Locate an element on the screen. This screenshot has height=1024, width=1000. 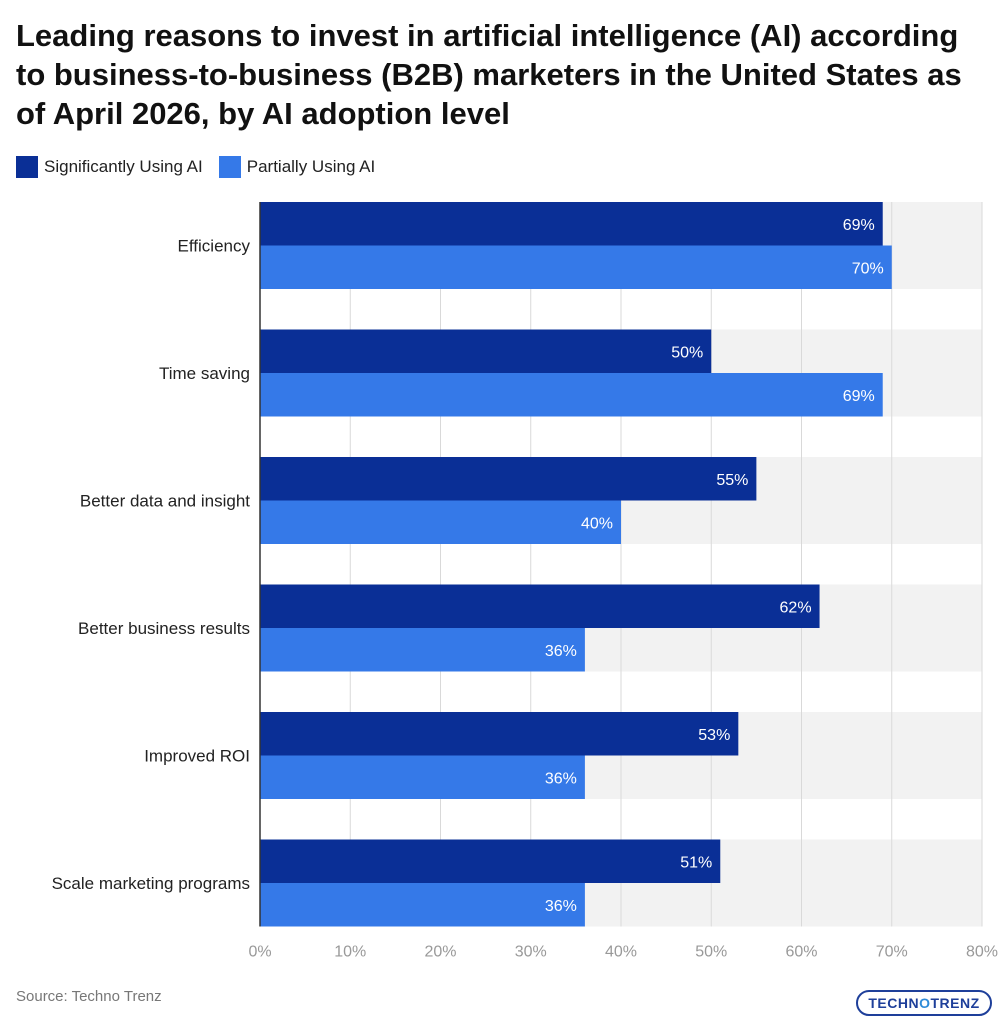
legend-label-series-1: Significantly Using AI is located at coordinates (123, 166).